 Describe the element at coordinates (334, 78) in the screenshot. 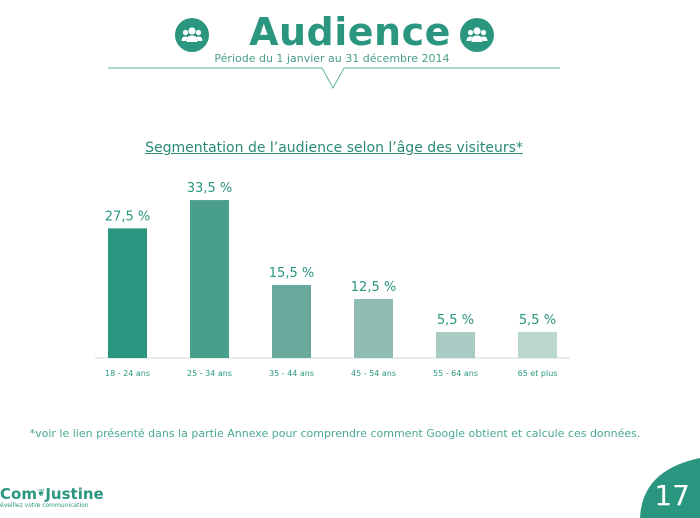

I see `header-divider` at that location.